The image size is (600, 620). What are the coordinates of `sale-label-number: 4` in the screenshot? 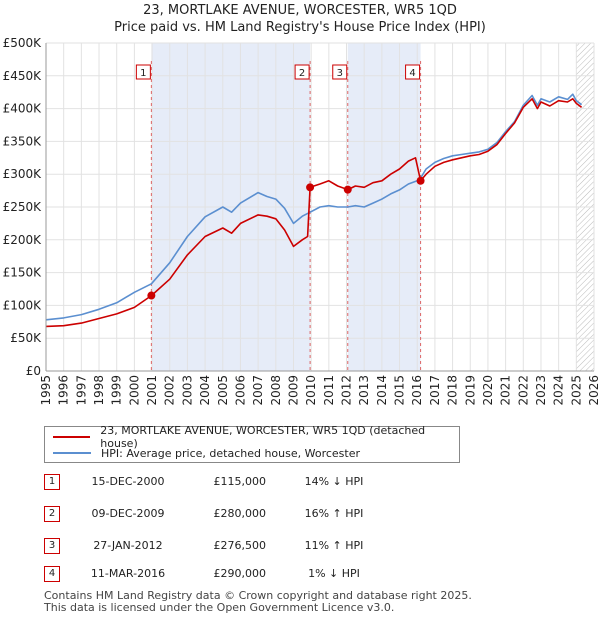 It's located at (412, 73).